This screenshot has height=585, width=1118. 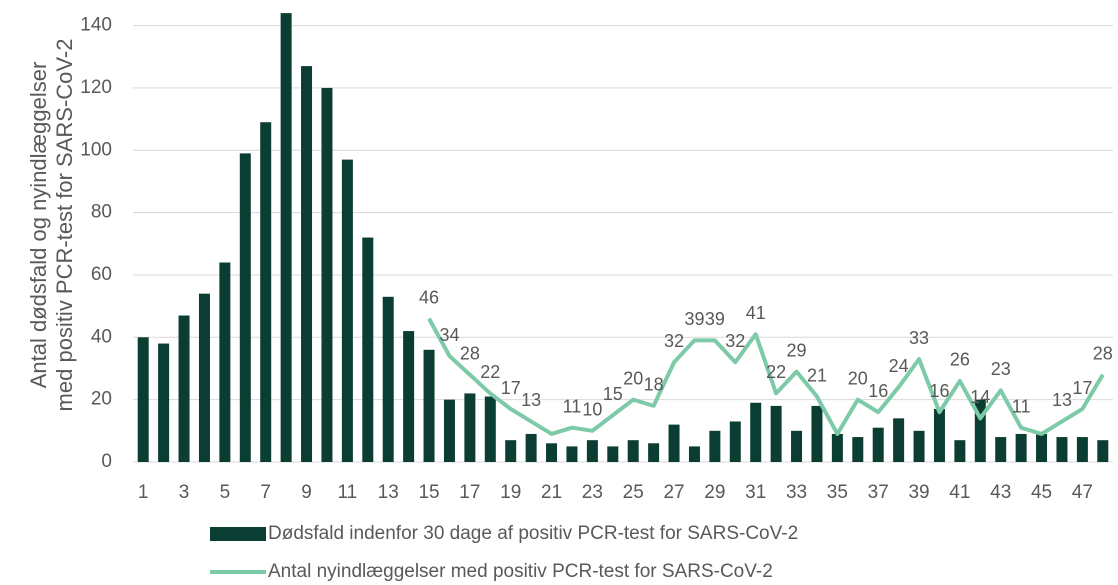 What do you see at coordinates (388, 492) in the screenshot?
I see `x-tick-label: 13` at bounding box center [388, 492].